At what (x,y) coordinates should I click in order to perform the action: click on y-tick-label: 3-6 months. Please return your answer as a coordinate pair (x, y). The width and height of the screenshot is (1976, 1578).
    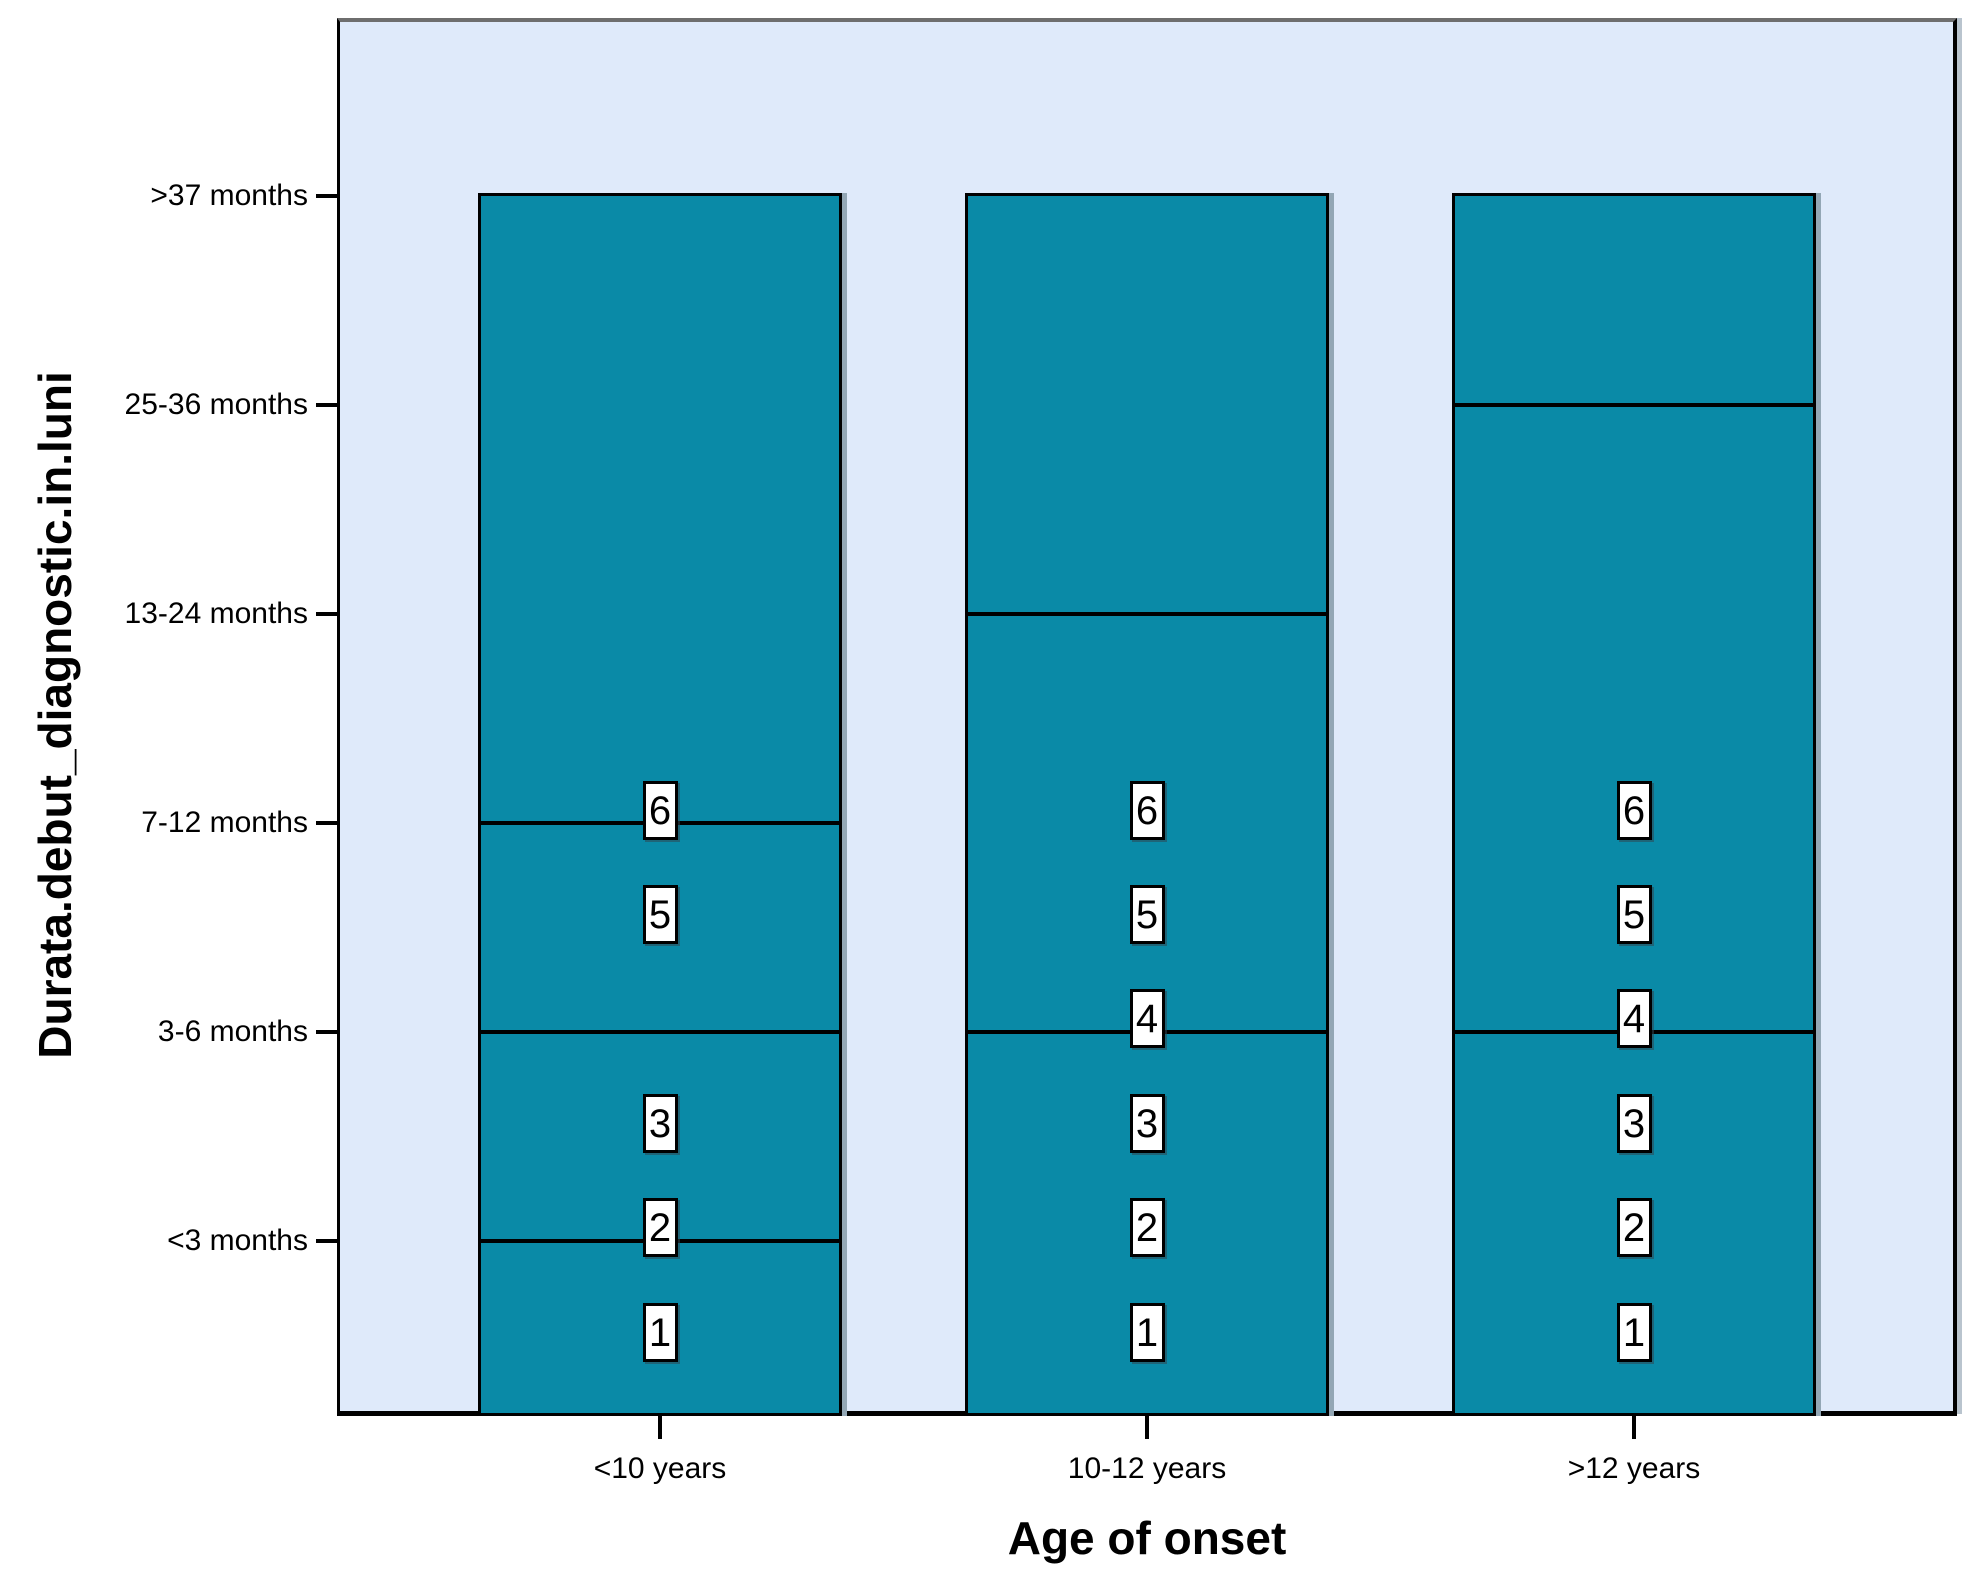
    Looking at the image, I should click on (232, 1031).